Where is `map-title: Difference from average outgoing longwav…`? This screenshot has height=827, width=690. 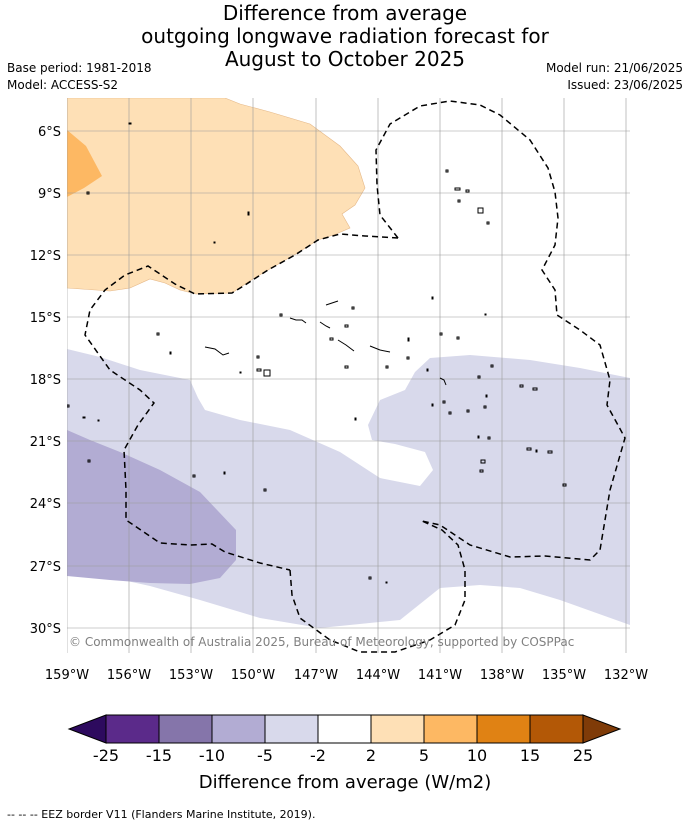
map-title: Difference from average outgoing longwav… is located at coordinates (345, 36).